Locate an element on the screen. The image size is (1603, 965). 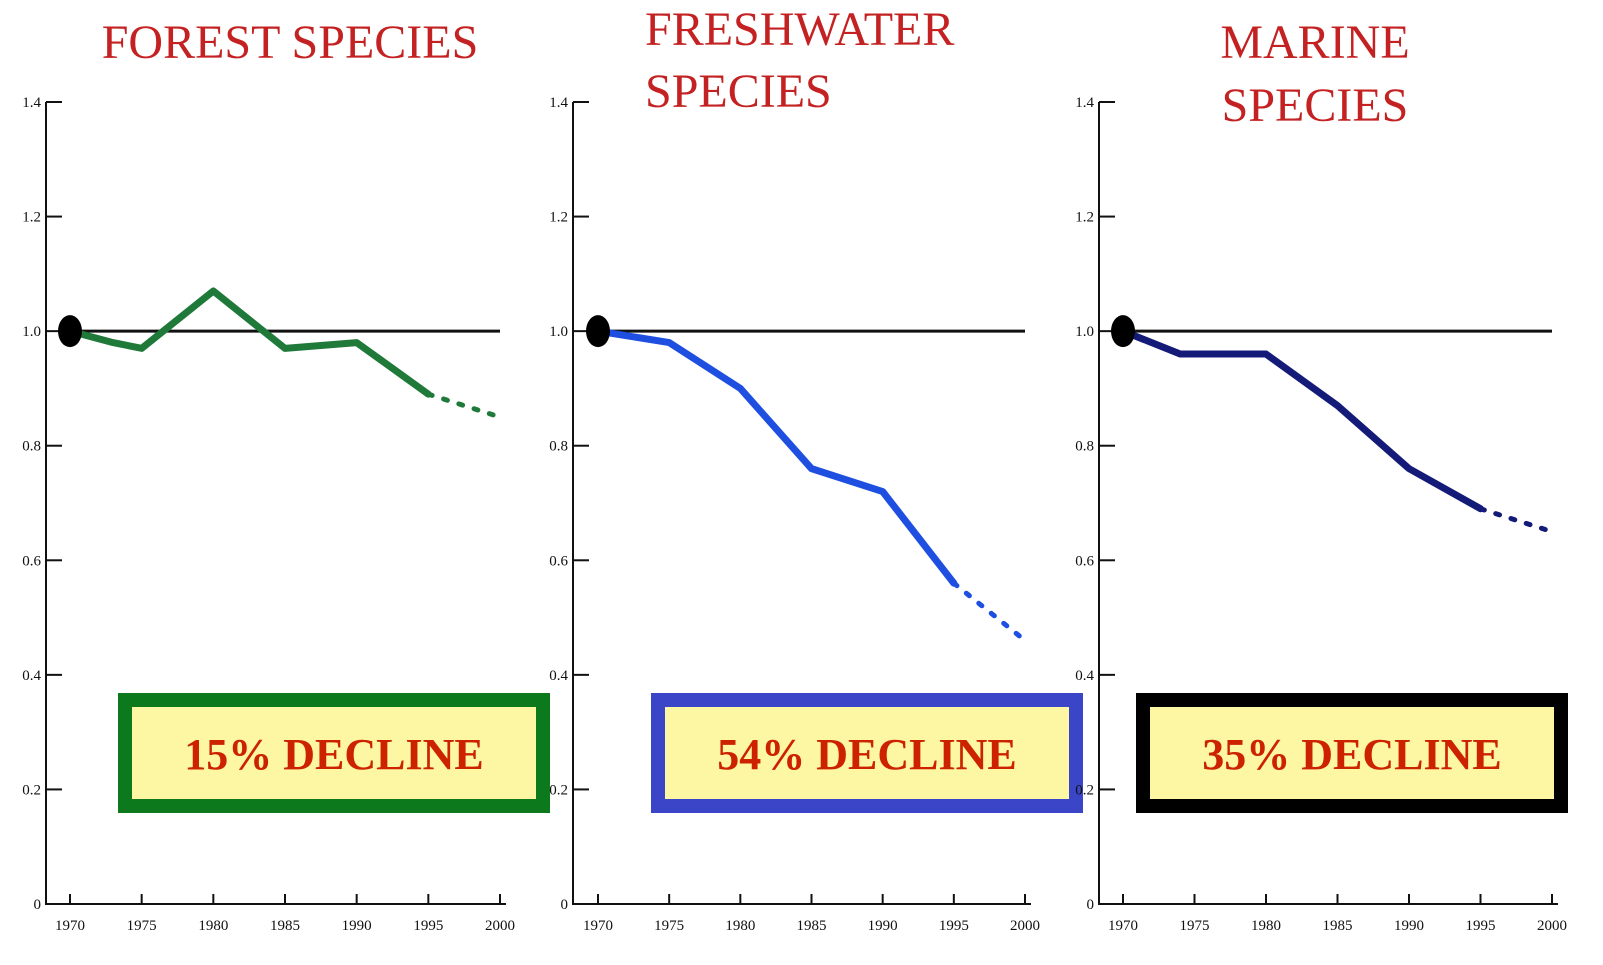
decline-label: 35% DECLINE is located at coordinates (1352, 754).